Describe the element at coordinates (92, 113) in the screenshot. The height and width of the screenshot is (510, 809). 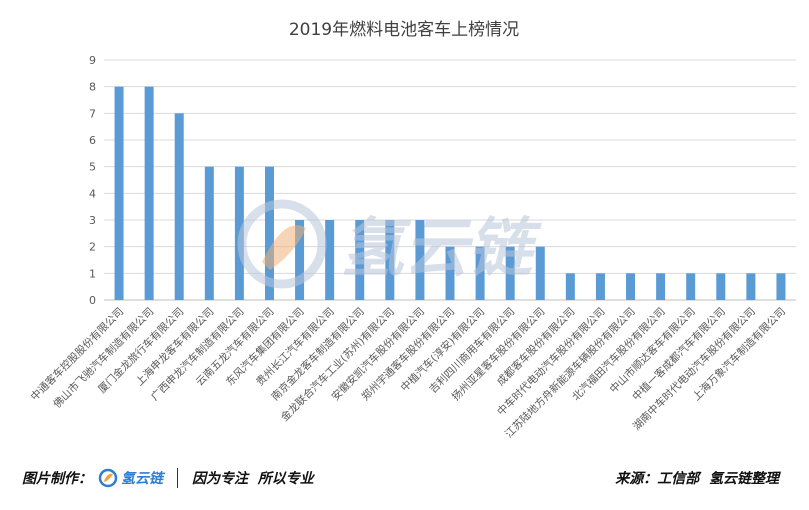
I see `y-tick-label: 7` at that location.